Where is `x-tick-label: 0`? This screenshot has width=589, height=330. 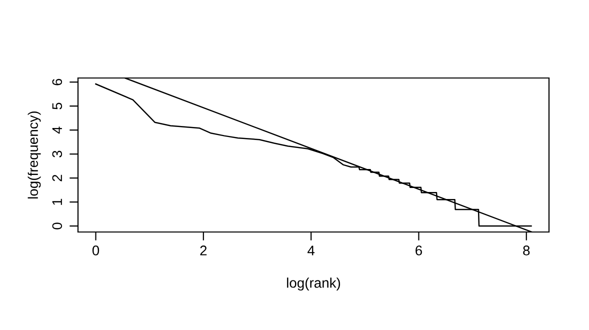
x-tick-label: 0 is located at coordinates (96, 251).